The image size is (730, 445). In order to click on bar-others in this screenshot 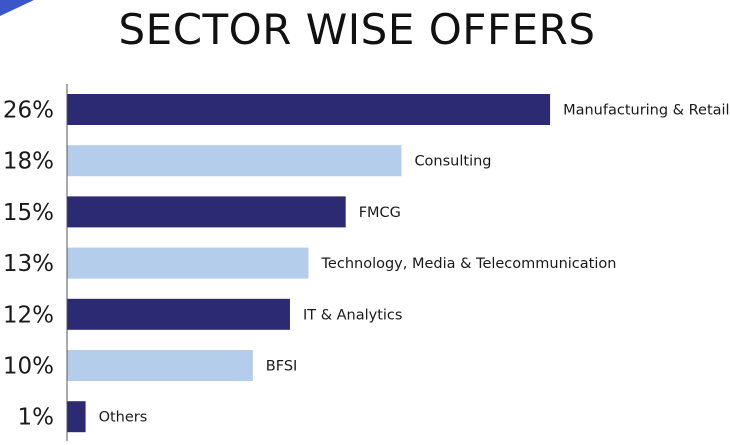, I will do `click(76, 417)`.